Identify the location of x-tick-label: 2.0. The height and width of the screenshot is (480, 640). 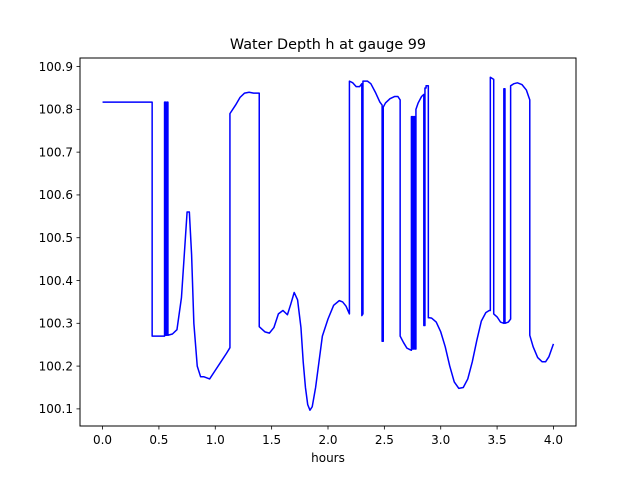
(327, 440).